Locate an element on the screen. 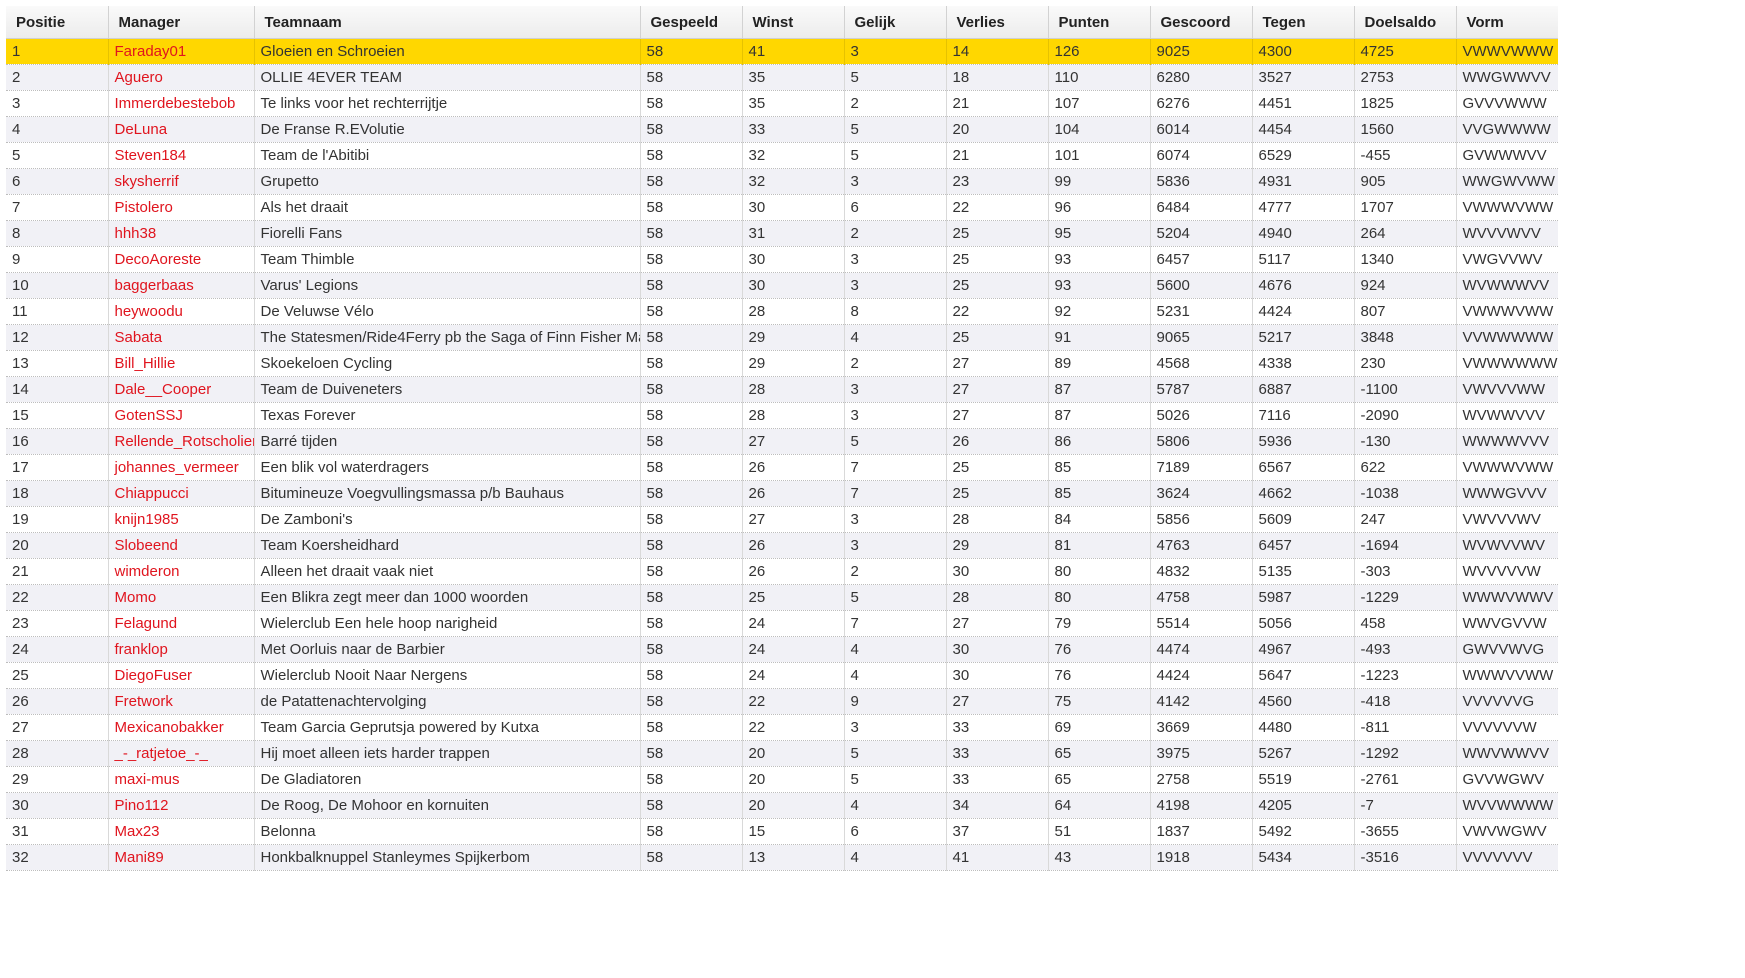 The image size is (1745, 978). column-header-form: Vorm is located at coordinates (1507, 22).